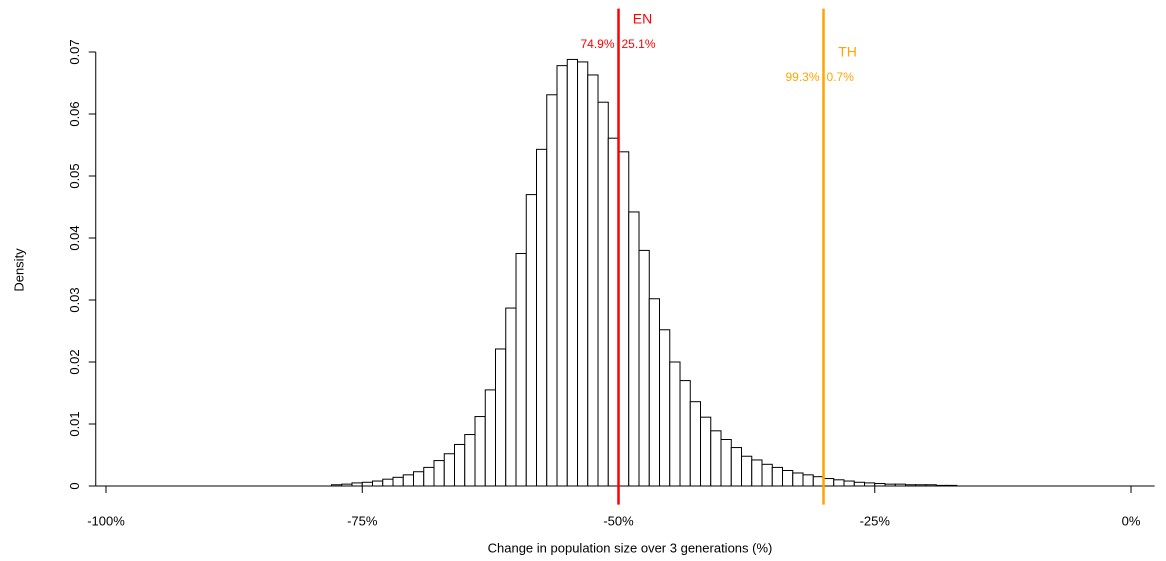  Describe the element at coordinates (841, 77) in the screenshot. I see `threshold-right-label: 0.7%` at that location.